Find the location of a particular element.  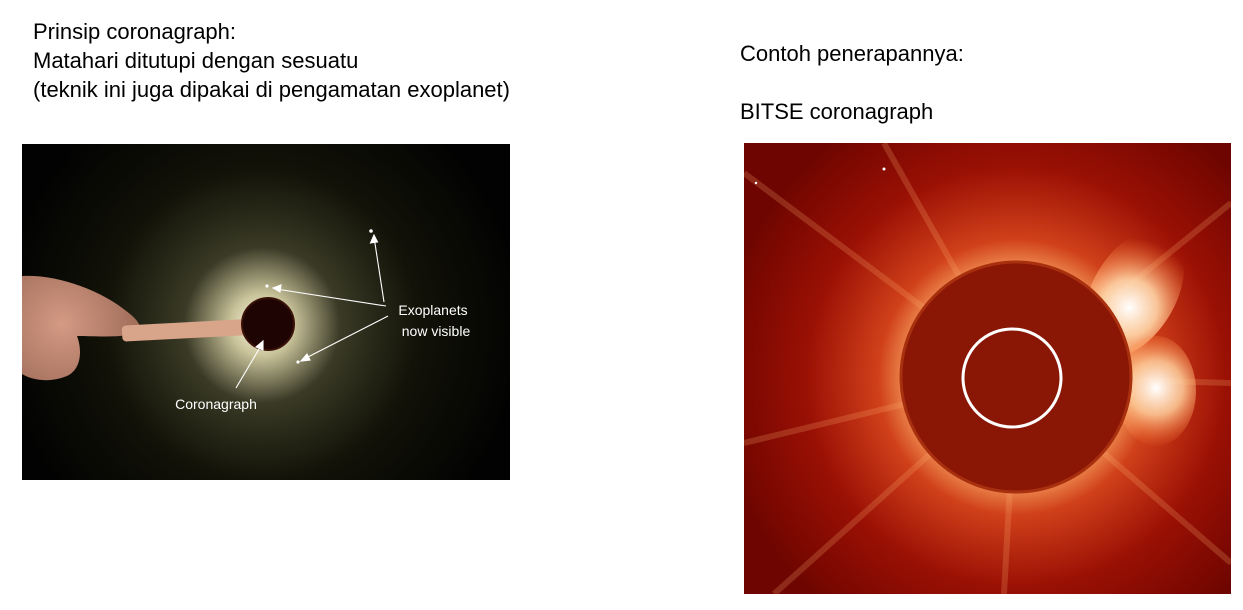

coronagraph-label: Coronagraph is located at coordinates (216, 404).